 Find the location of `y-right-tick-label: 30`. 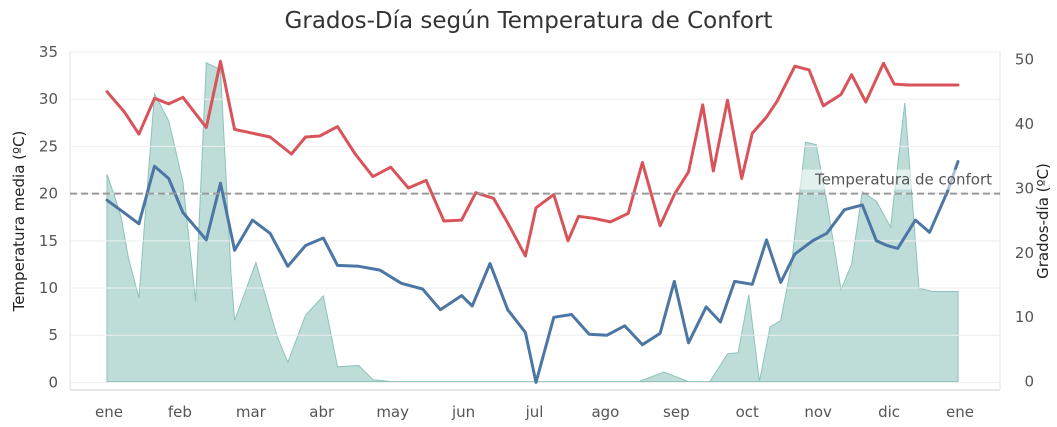

y-right-tick-label: 30 is located at coordinates (1024, 188).